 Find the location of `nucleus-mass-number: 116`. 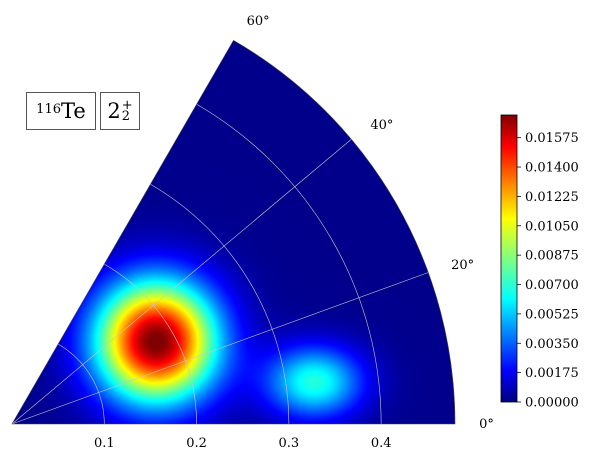

nucleus-mass-number: 116 is located at coordinates (48, 109).